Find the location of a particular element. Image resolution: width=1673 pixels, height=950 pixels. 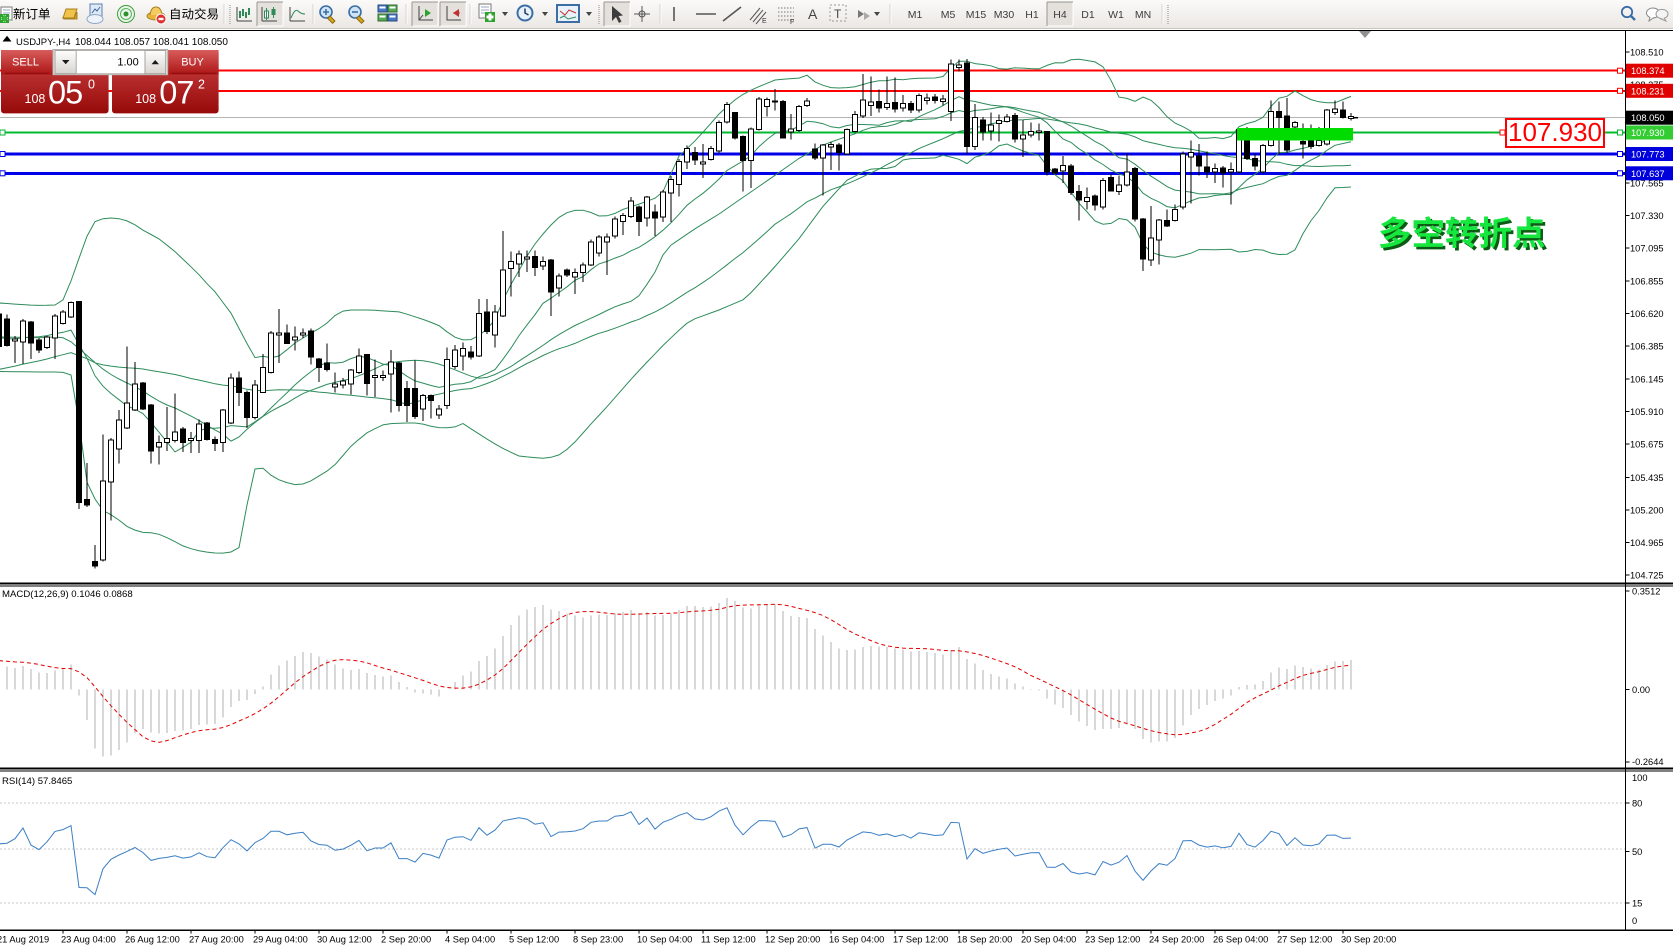

svg-text: F is located at coordinates (792, 22).